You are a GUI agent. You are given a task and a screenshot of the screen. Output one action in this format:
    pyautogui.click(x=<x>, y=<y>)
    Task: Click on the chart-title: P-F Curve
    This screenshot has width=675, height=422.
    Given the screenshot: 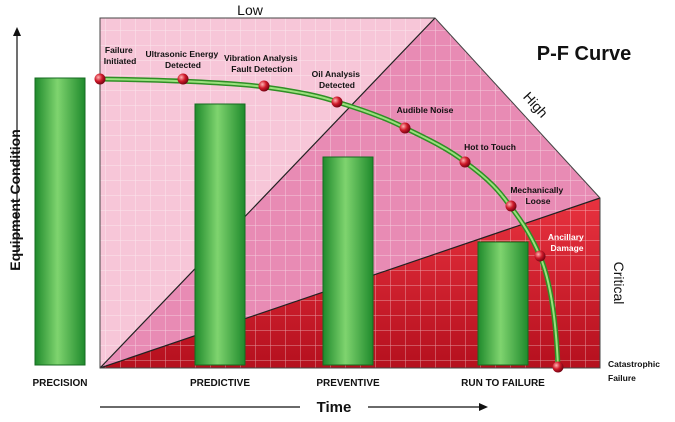 What is the action you would take?
    pyautogui.click(x=584, y=54)
    